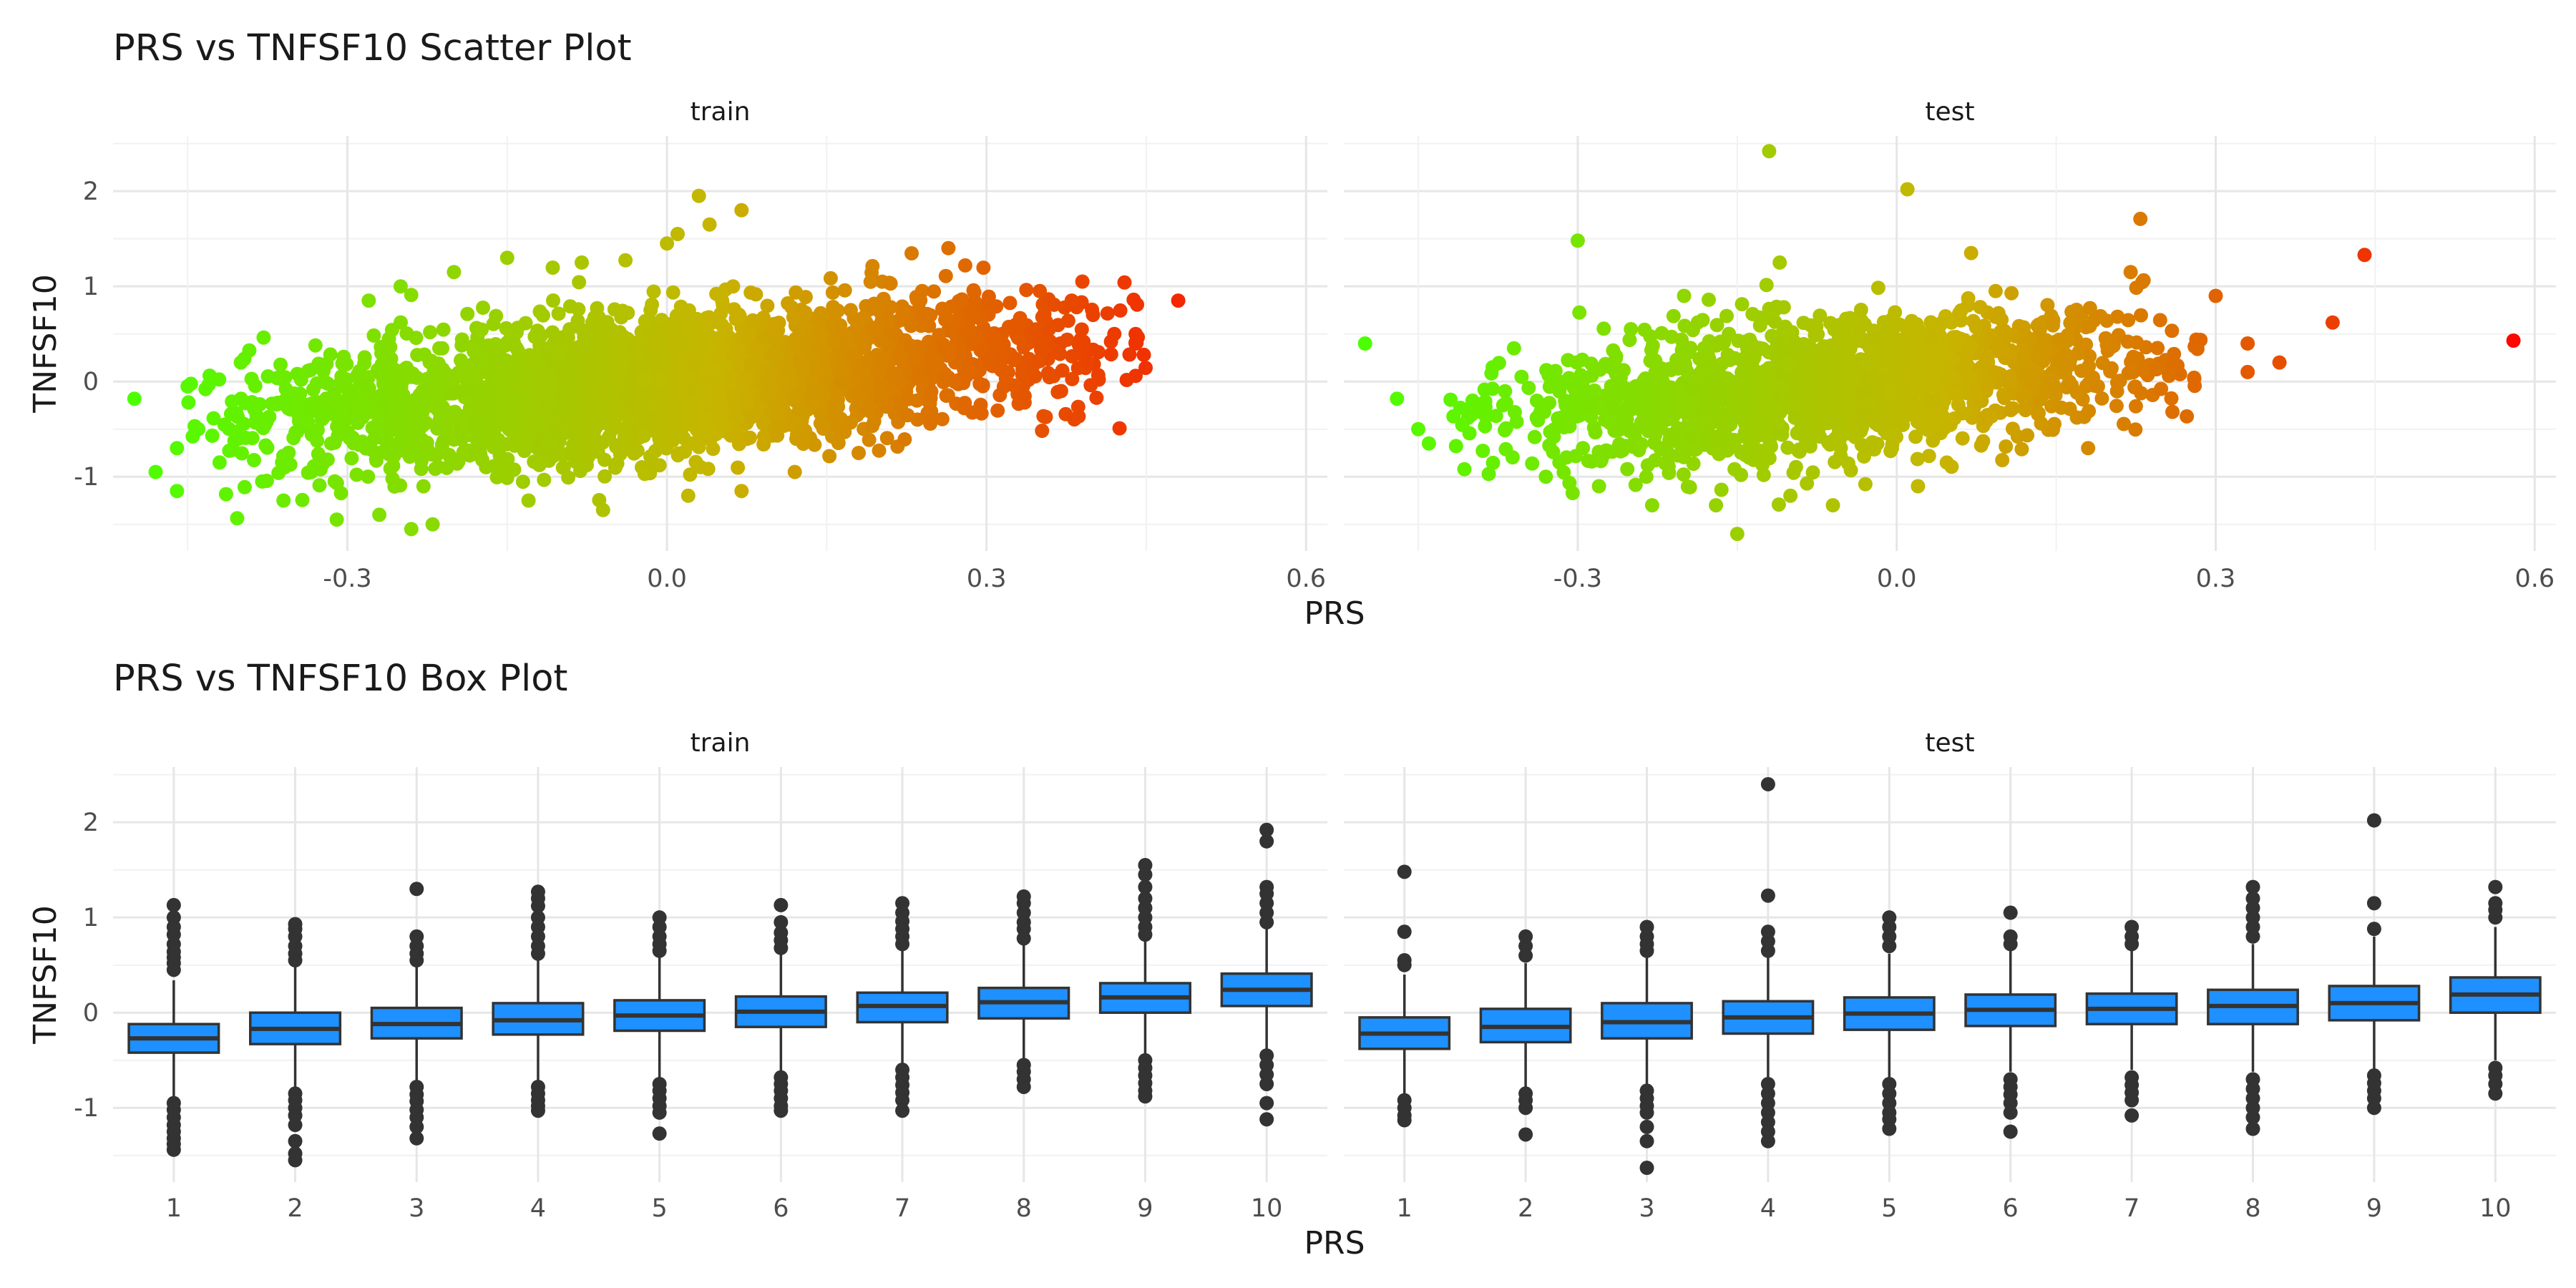  Describe the element at coordinates (2534, 579) in the screenshot. I see `x-tick-label: 0.6` at that location.